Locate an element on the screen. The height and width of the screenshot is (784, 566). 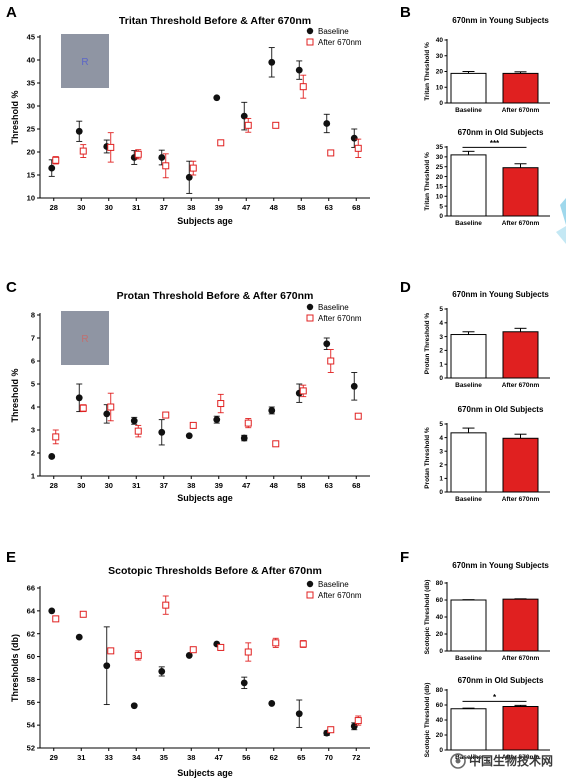
y-tick-label: 60 is located at coordinates (440, 600).